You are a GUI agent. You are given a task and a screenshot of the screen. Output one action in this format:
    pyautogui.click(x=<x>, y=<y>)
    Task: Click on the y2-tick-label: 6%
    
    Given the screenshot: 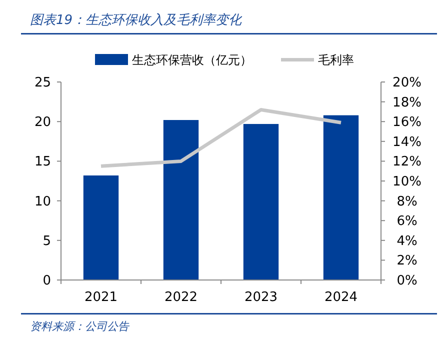 What is the action you would take?
    pyautogui.click(x=407, y=222)
    